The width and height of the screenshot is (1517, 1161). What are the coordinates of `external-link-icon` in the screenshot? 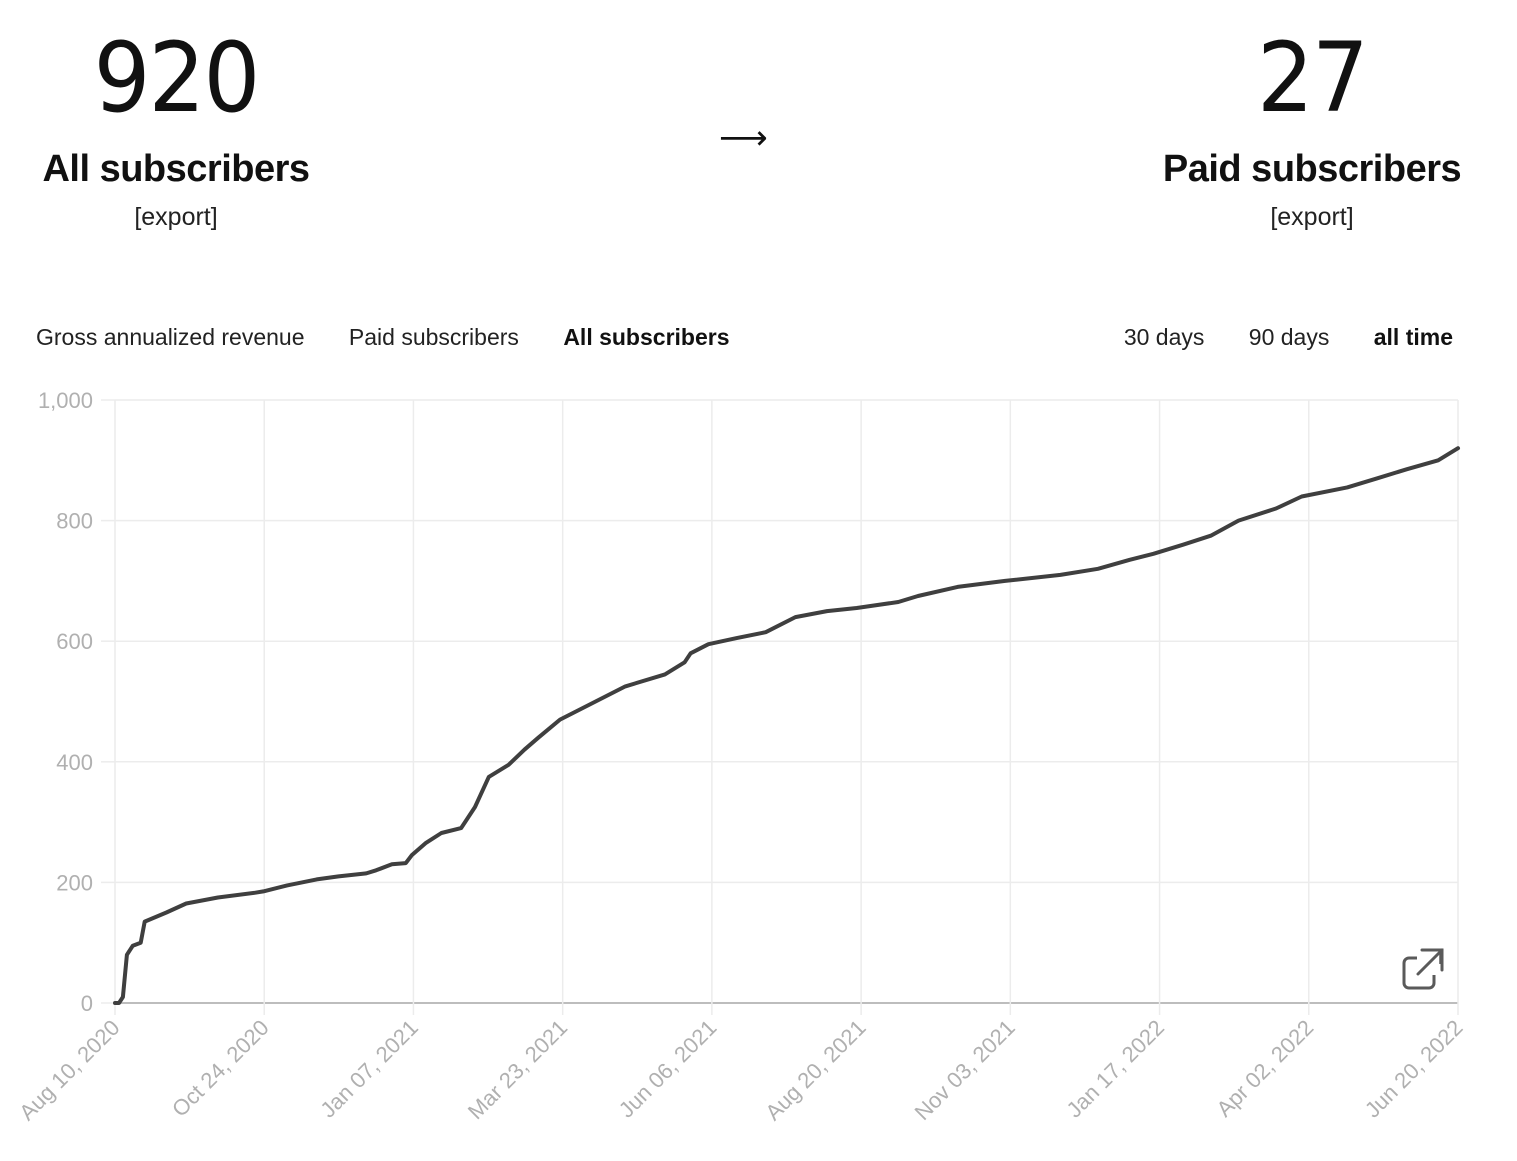 It's located at (1423, 969).